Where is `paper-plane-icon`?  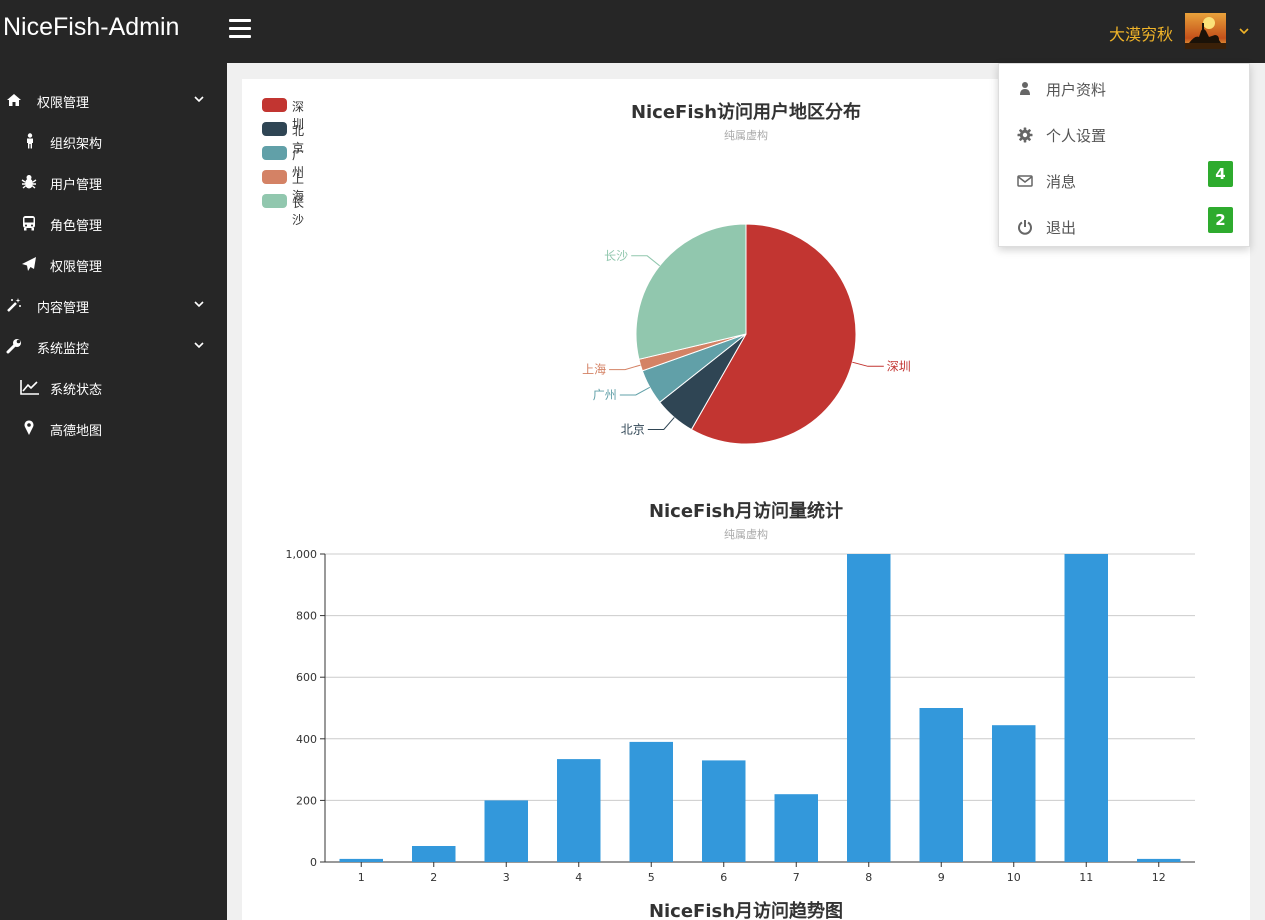 paper-plane-icon is located at coordinates (29, 264).